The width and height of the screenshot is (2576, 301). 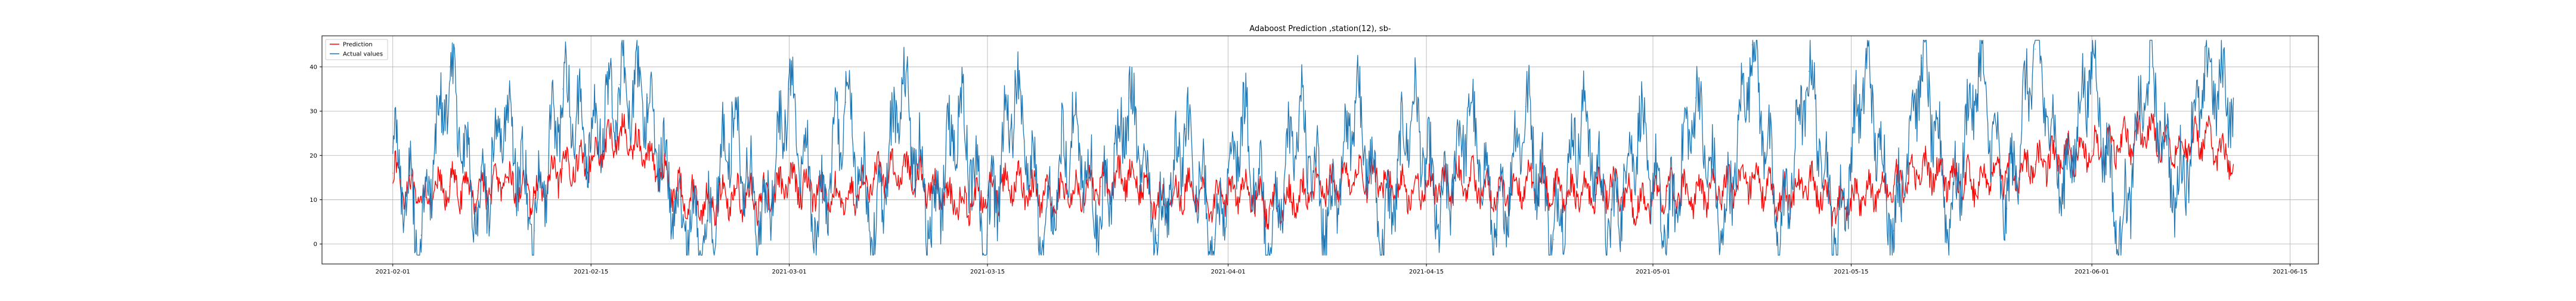 What do you see at coordinates (313, 112) in the screenshot?
I see `y-tick-label: 30` at bounding box center [313, 112].